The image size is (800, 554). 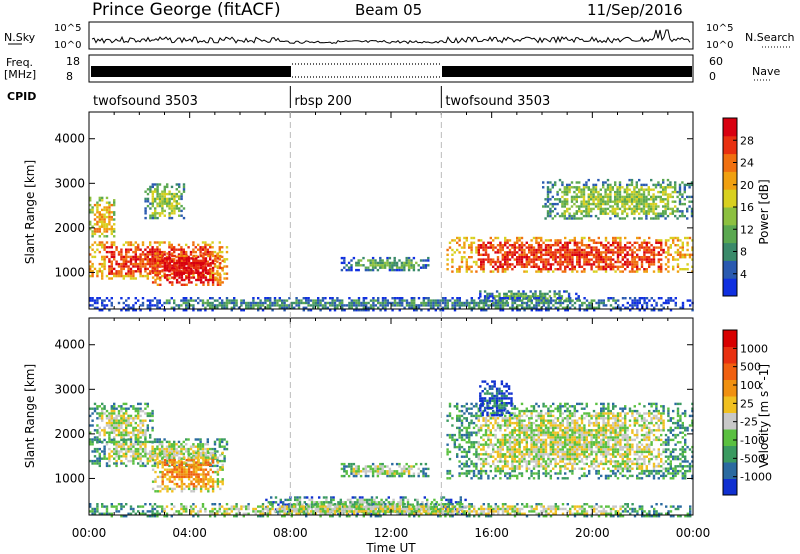 What do you see at coordinates (30, 212) in the screenshot?
I see `power-ylabel: Slant Range [km]` at bounding box center [30, 212].